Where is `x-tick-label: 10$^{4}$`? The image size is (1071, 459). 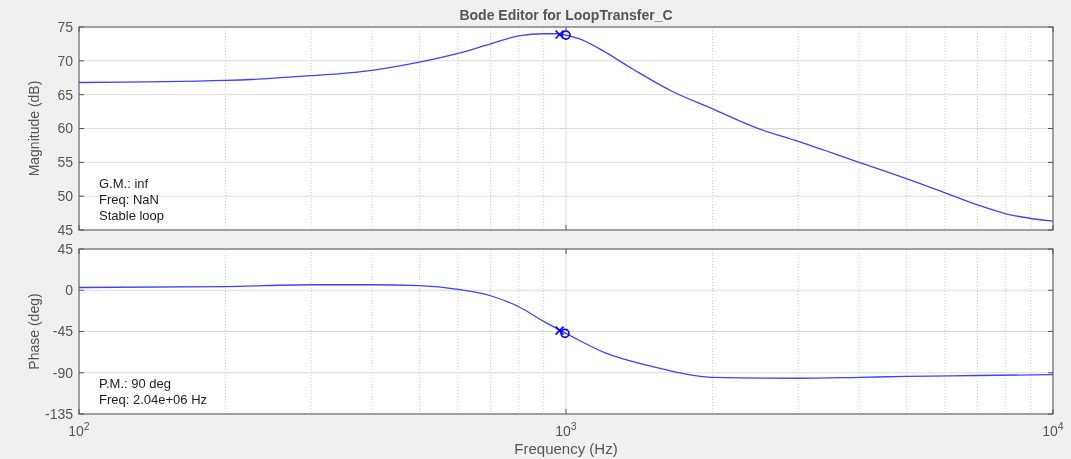 x-tick-label: 10$^{4}$ is located at coordinates (1053, 429).